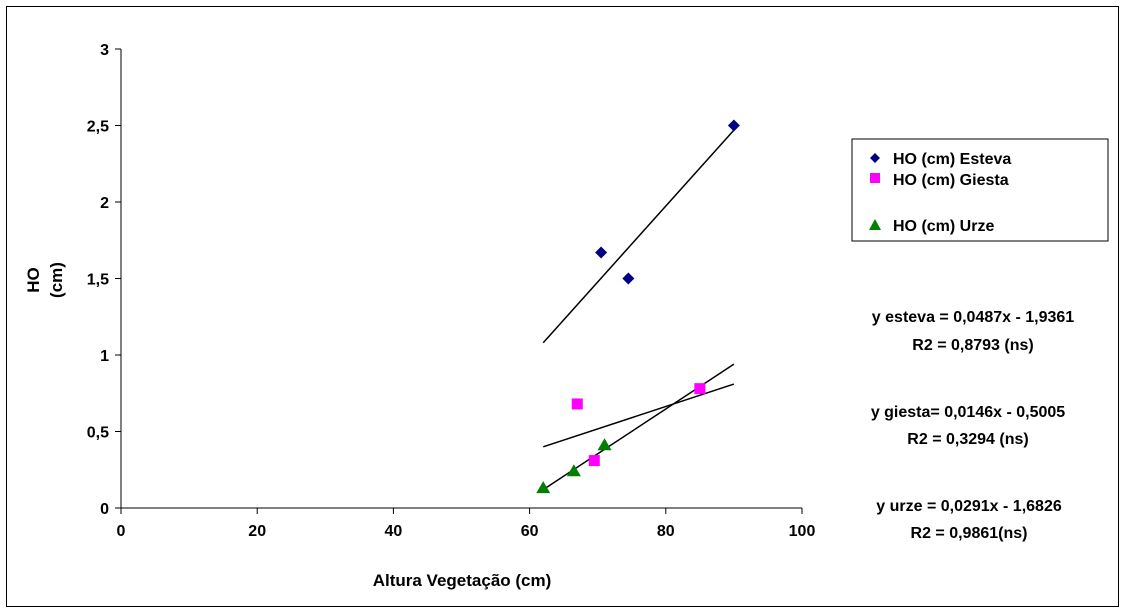 The height and width of the screenshot is (615, 1127). Describe the element at coordinates (969, 506) in the screenshot. I see `equation-urze-line1: y urze = 0,0291x - 1,6826` at that location.